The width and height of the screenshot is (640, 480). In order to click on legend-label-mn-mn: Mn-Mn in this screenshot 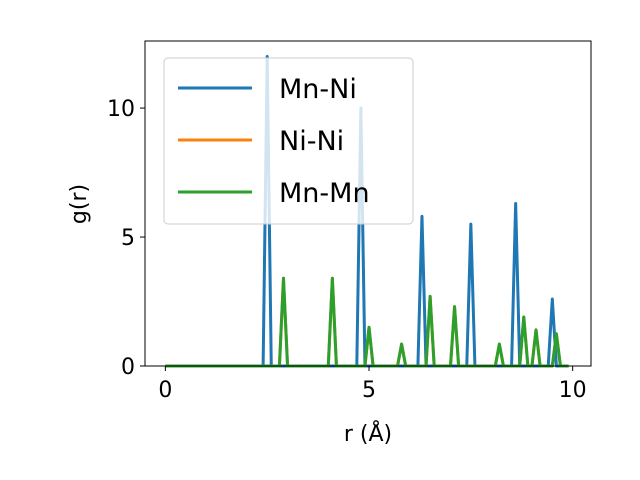, I will do `click(324, 193)`.